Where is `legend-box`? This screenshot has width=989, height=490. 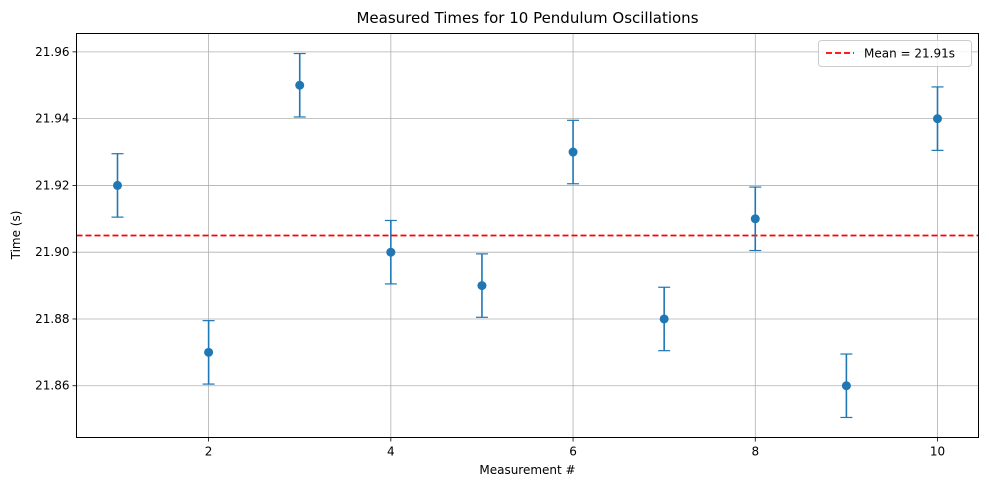
legend-box is located at coordinates (895, 53).